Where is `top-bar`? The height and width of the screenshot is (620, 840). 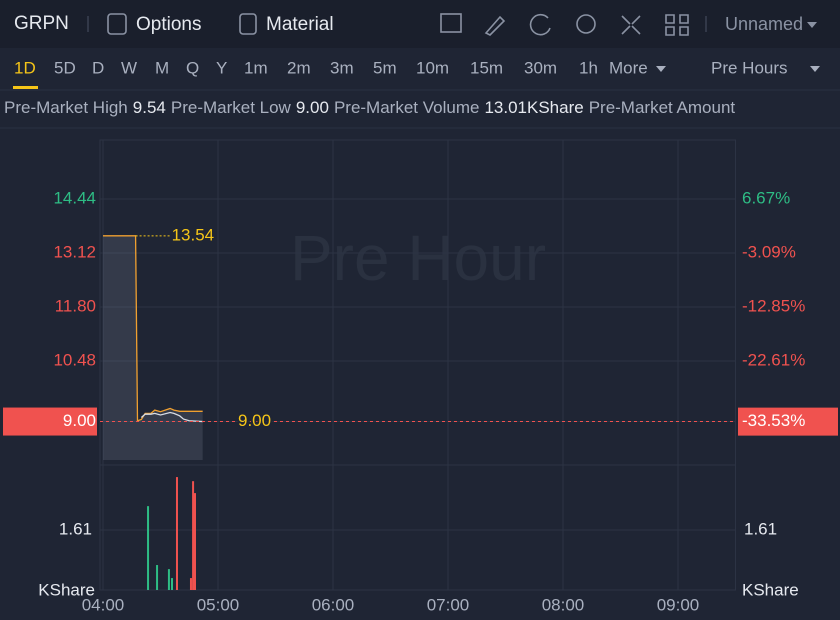 top-bar is located at coordinates (420, 24).